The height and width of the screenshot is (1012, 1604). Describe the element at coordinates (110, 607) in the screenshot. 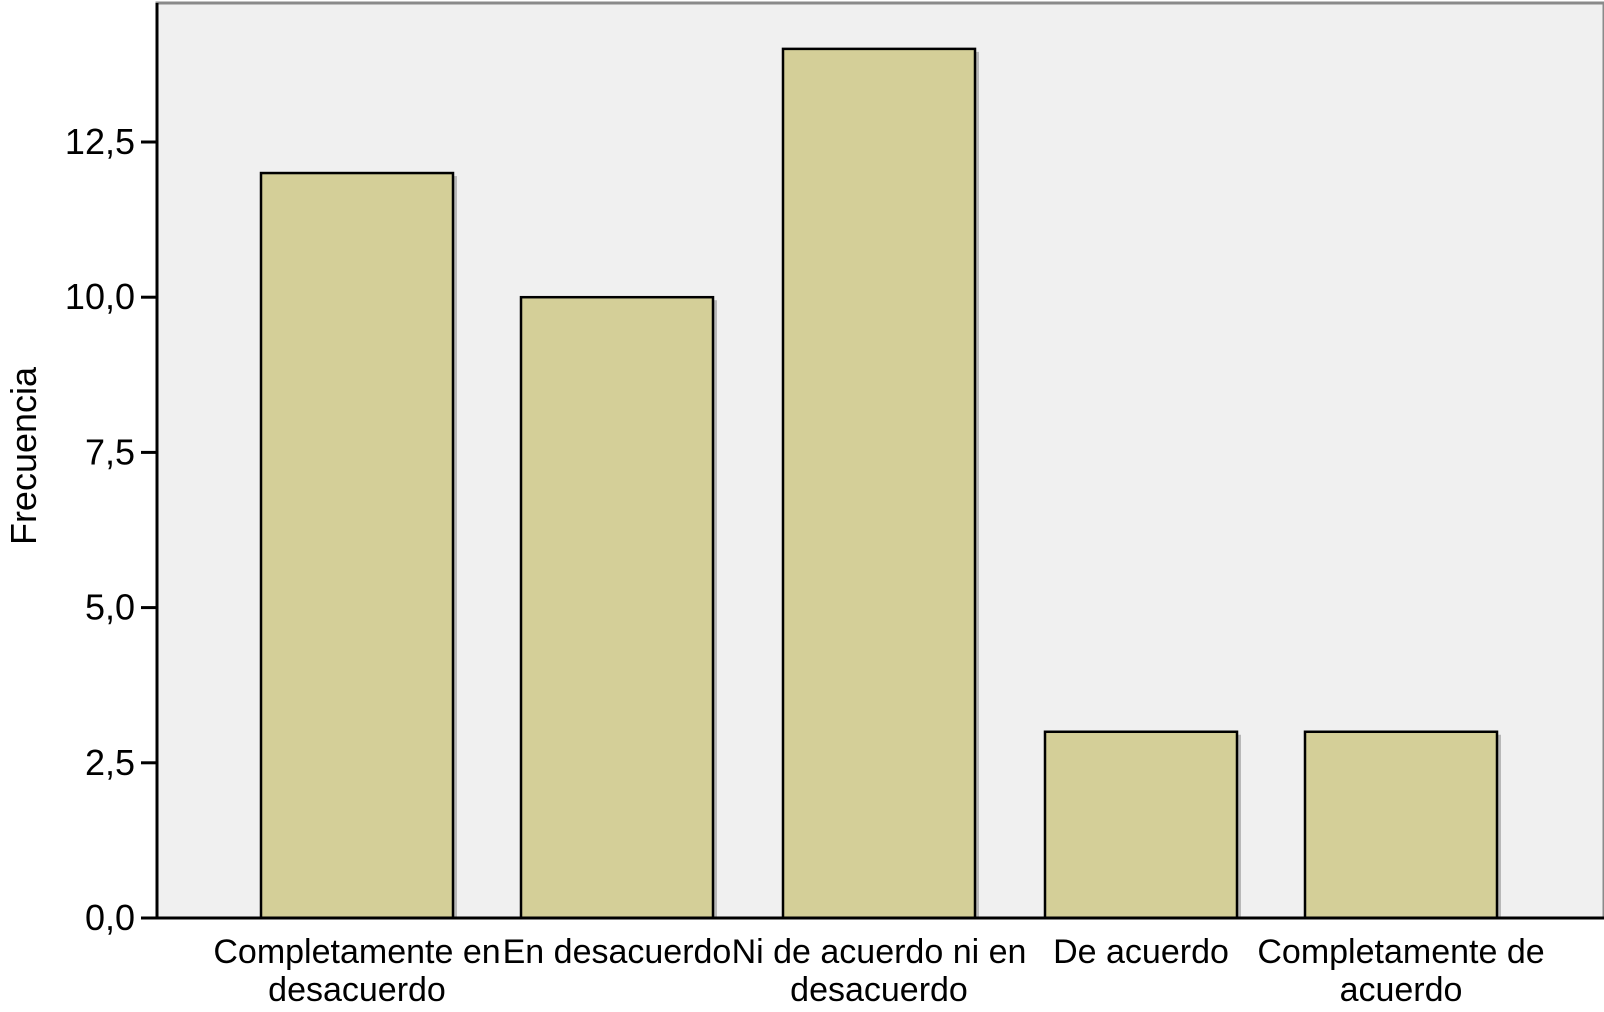

I see `y-tick-label: 5,0` at that location.